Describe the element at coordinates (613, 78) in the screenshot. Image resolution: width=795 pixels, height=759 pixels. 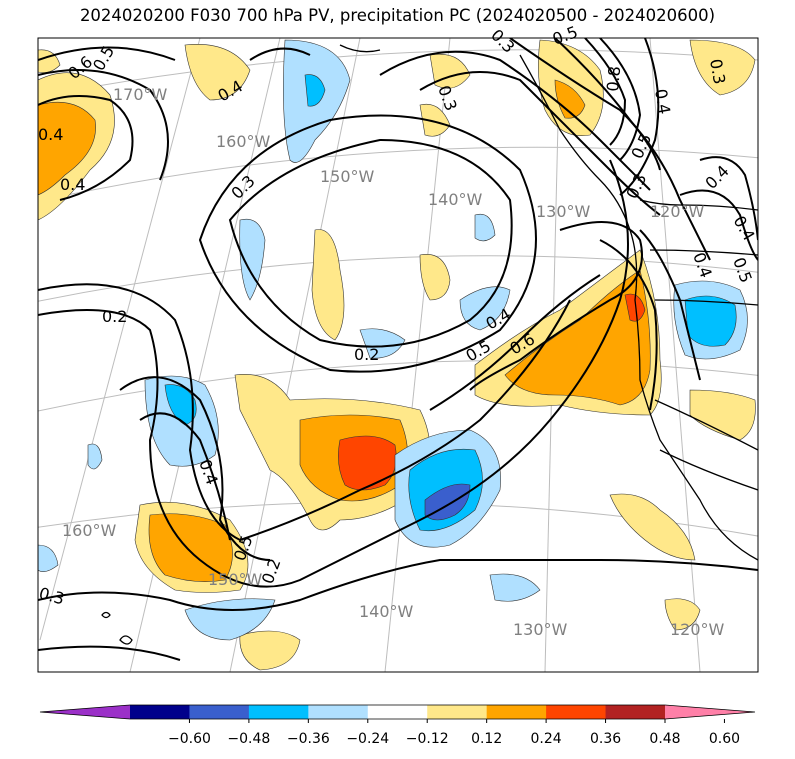
I see `contour-label: 0.8` at that location.